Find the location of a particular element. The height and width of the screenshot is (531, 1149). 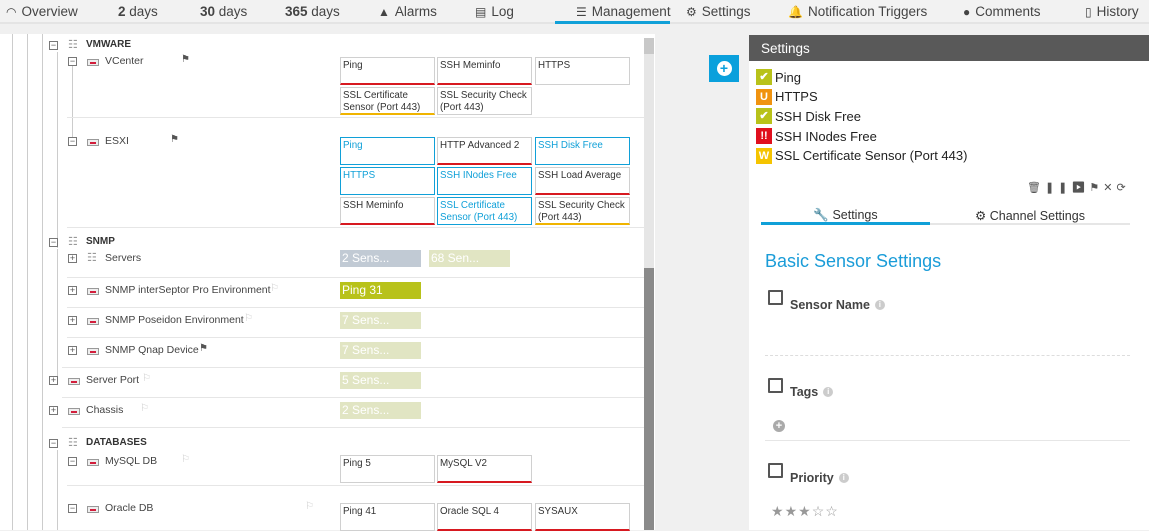

tab-notification-triggers: 🔔 Notification Triggers is located at coordinates (857, 11).